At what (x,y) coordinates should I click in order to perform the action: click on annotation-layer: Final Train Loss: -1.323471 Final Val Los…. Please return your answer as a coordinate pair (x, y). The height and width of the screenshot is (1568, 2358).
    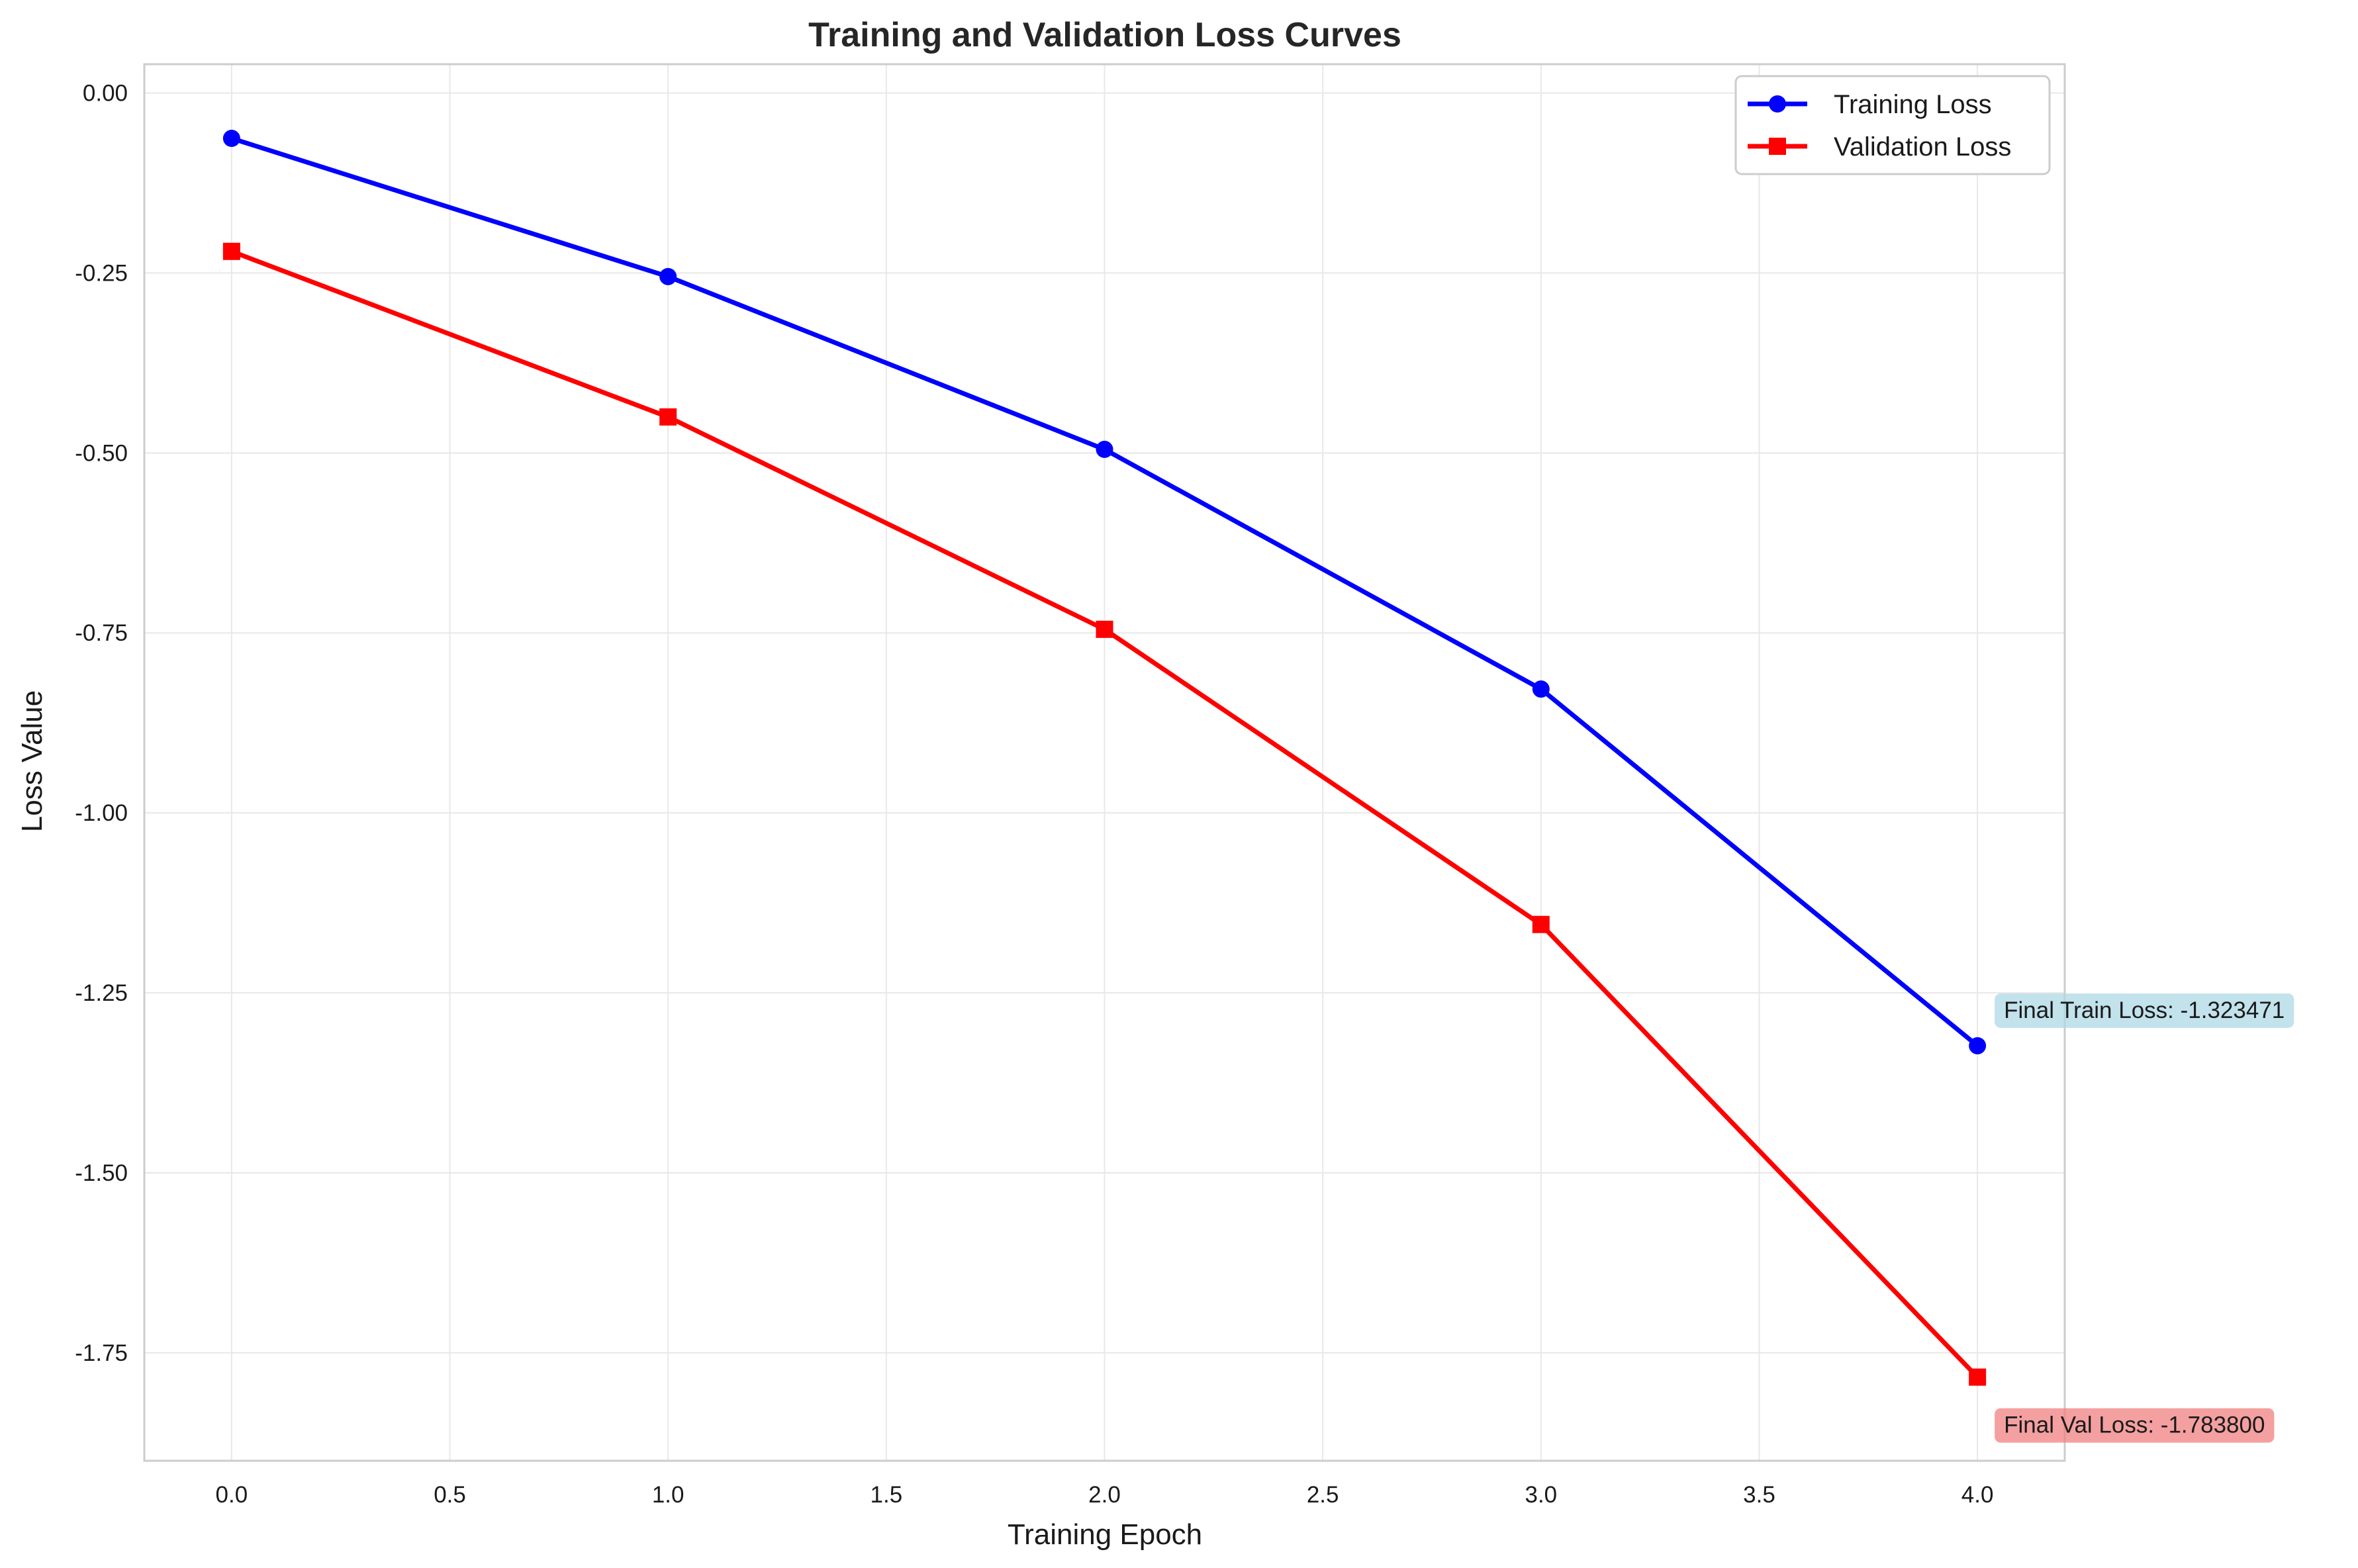
    Looking at the image, I should click on (2144, 1218).